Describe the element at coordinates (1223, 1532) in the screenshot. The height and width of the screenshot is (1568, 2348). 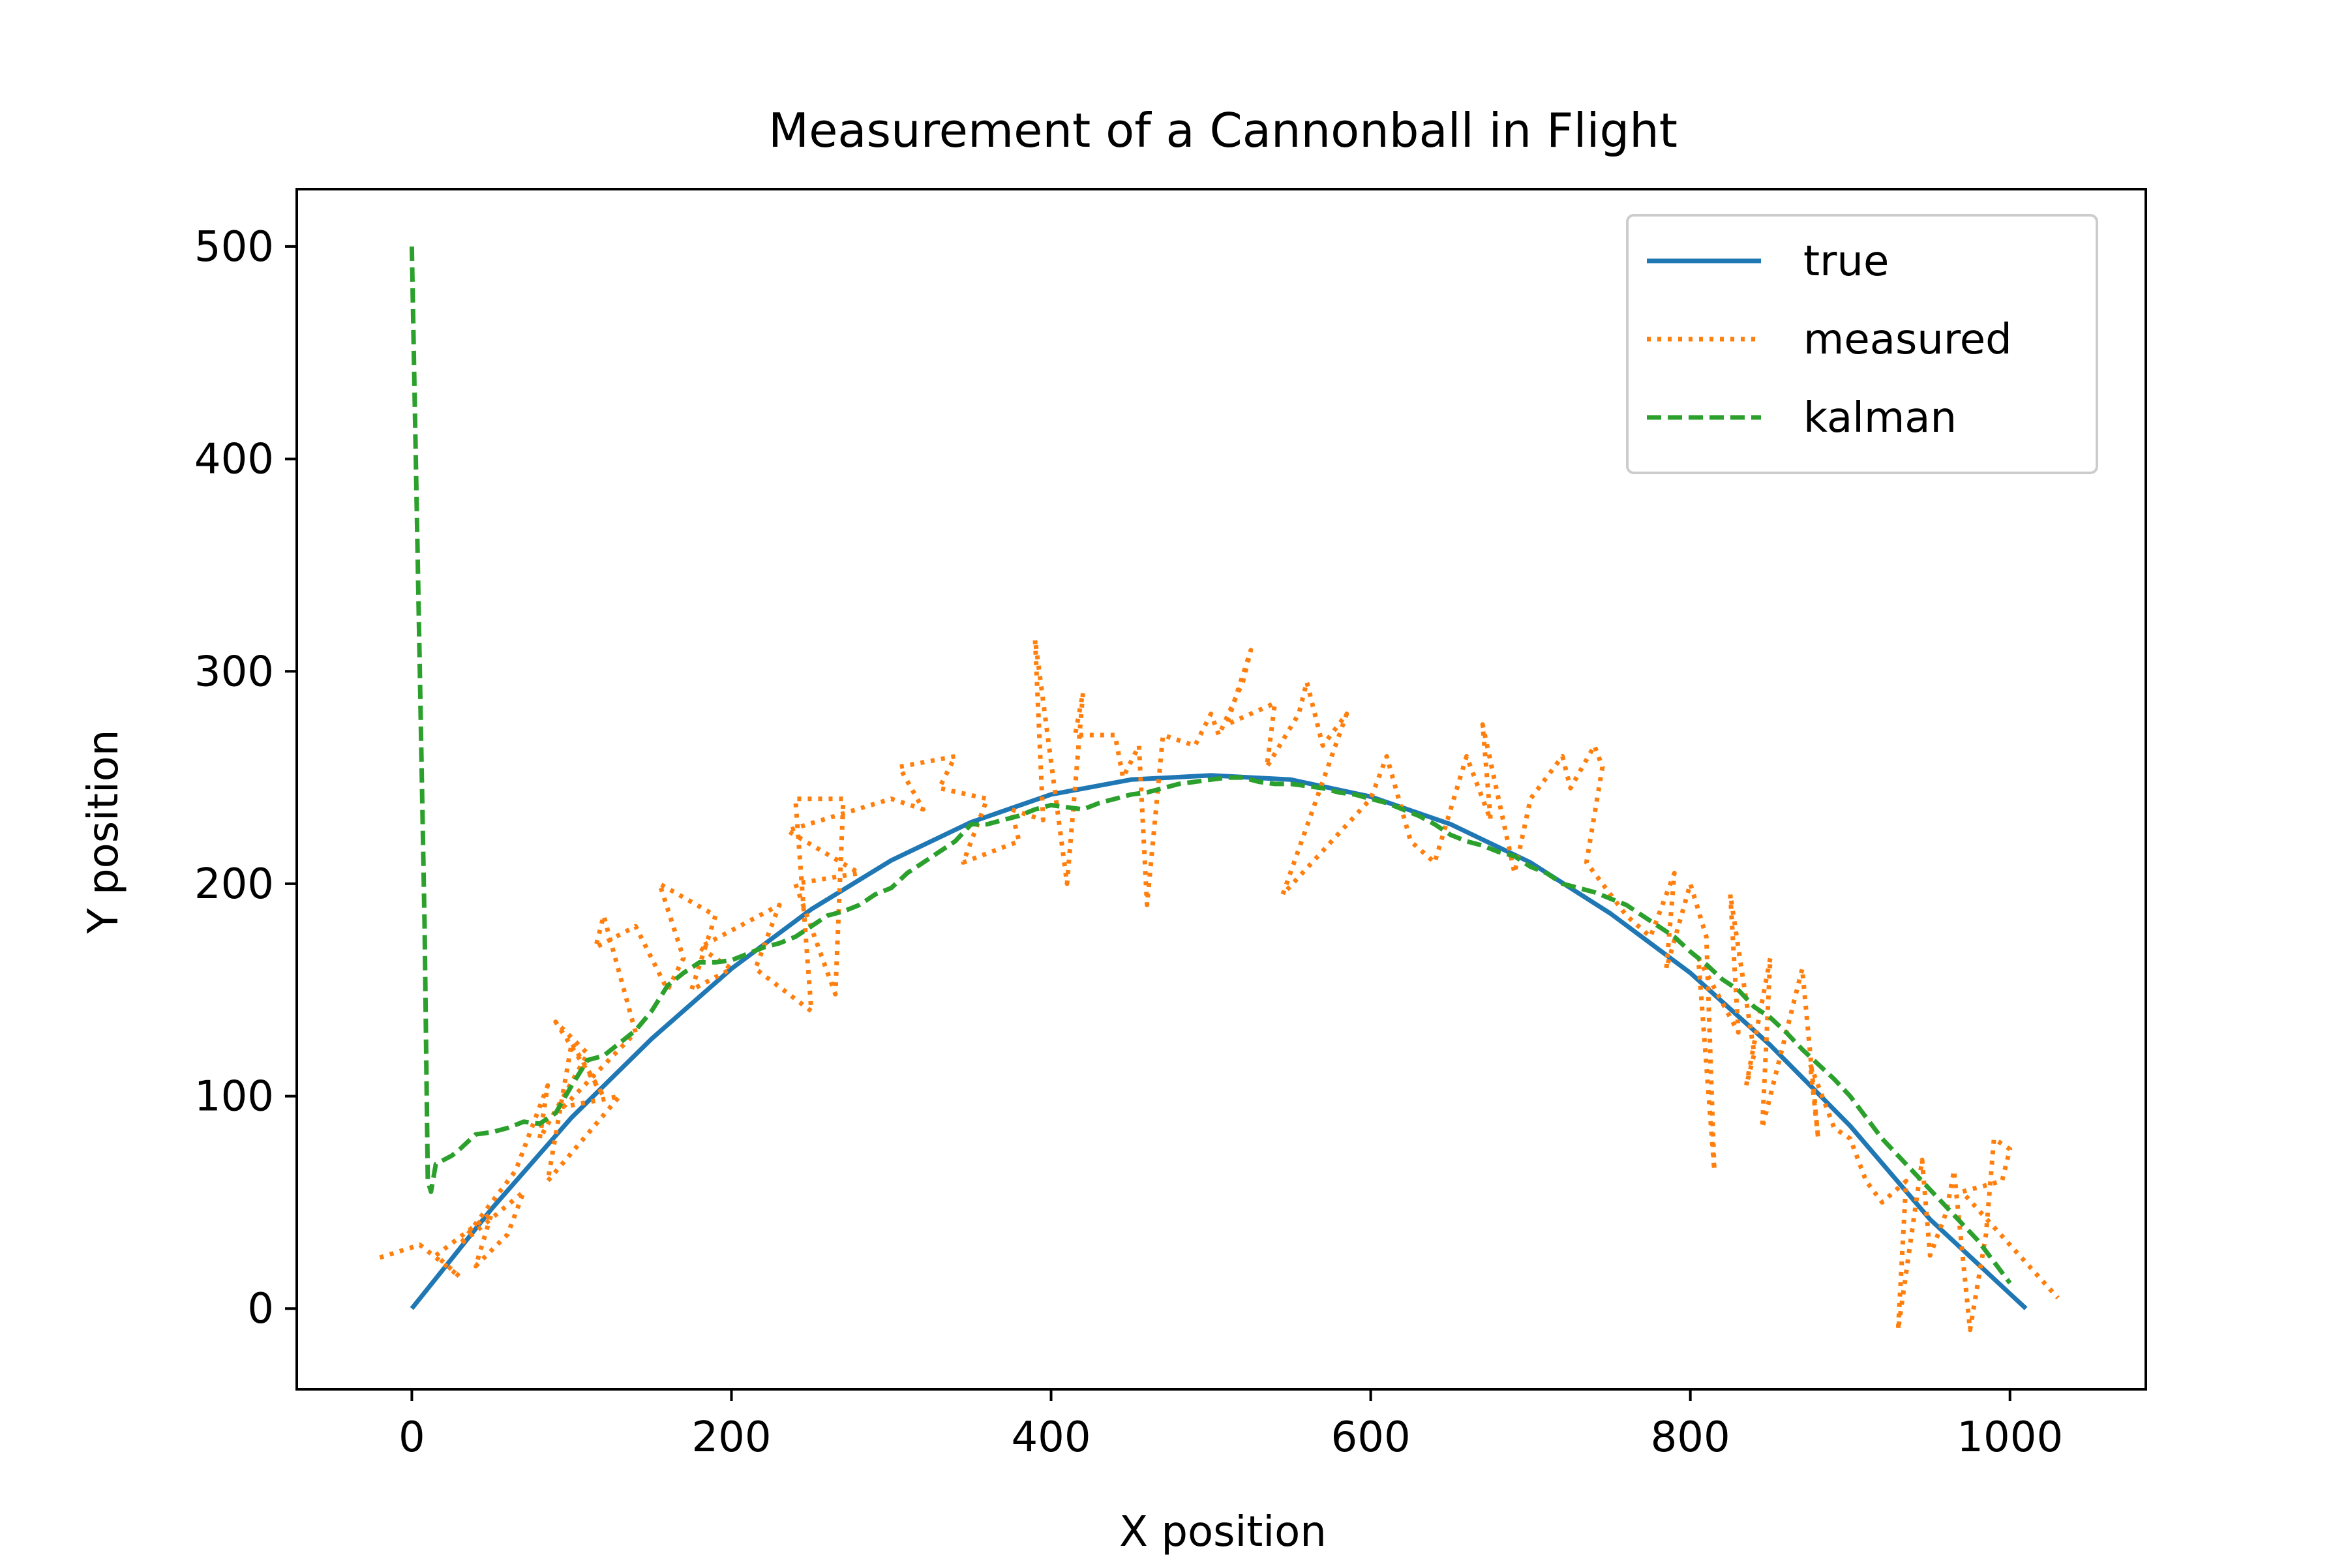
I see `x-axis-label: X position` at that location.